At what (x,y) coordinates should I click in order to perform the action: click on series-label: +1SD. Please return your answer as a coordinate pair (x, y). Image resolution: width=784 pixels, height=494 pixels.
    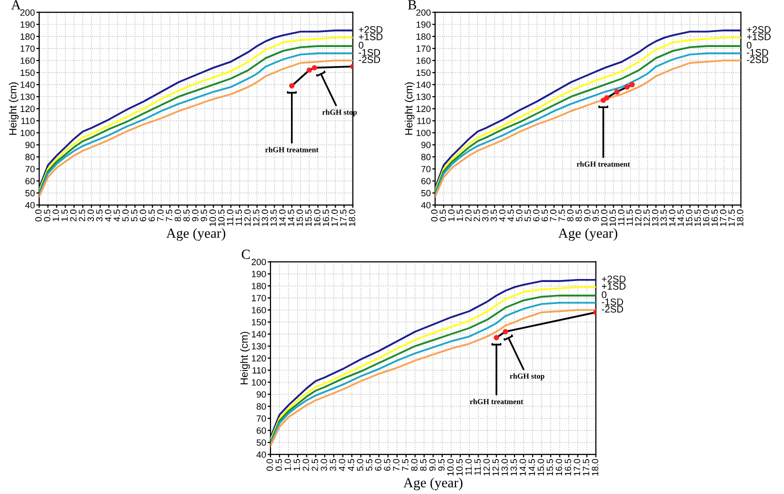
    Looking at the image, I should click on (370, 36).